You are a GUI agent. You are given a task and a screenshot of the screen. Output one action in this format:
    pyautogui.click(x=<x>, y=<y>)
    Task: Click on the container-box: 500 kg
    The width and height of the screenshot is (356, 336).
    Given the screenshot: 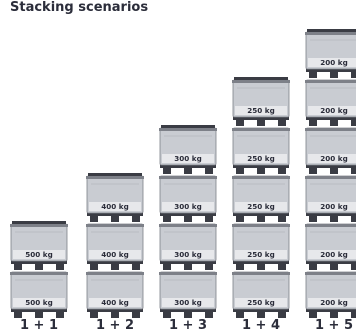 What is the action you would take?
    pyautogui.click(x=39, y=245)
    